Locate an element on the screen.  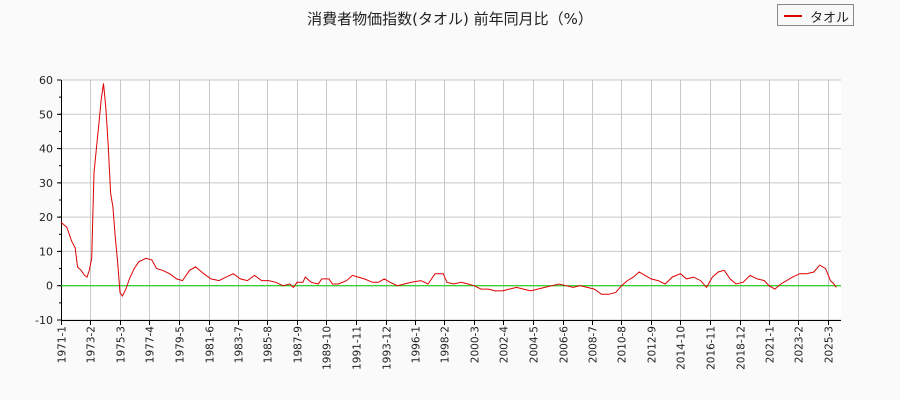
x-tick-label: 2016-11 is located at coordinates (712, 348).